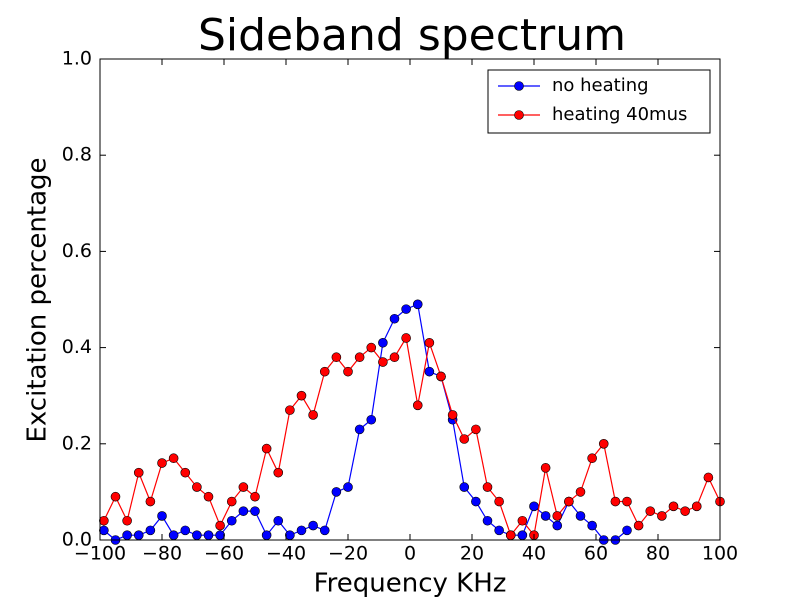 Image resolution: width=800 pixels, height=600 pixels. I want to click on legend-marker, so click(519, 86).